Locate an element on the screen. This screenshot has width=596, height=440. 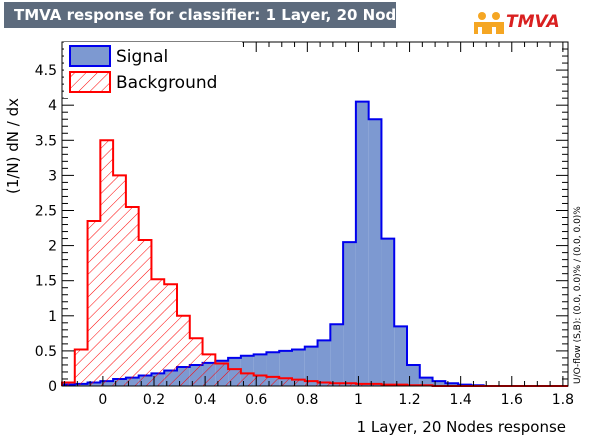
x-tick-label: 0.2 is located at coordinates (154, 400).